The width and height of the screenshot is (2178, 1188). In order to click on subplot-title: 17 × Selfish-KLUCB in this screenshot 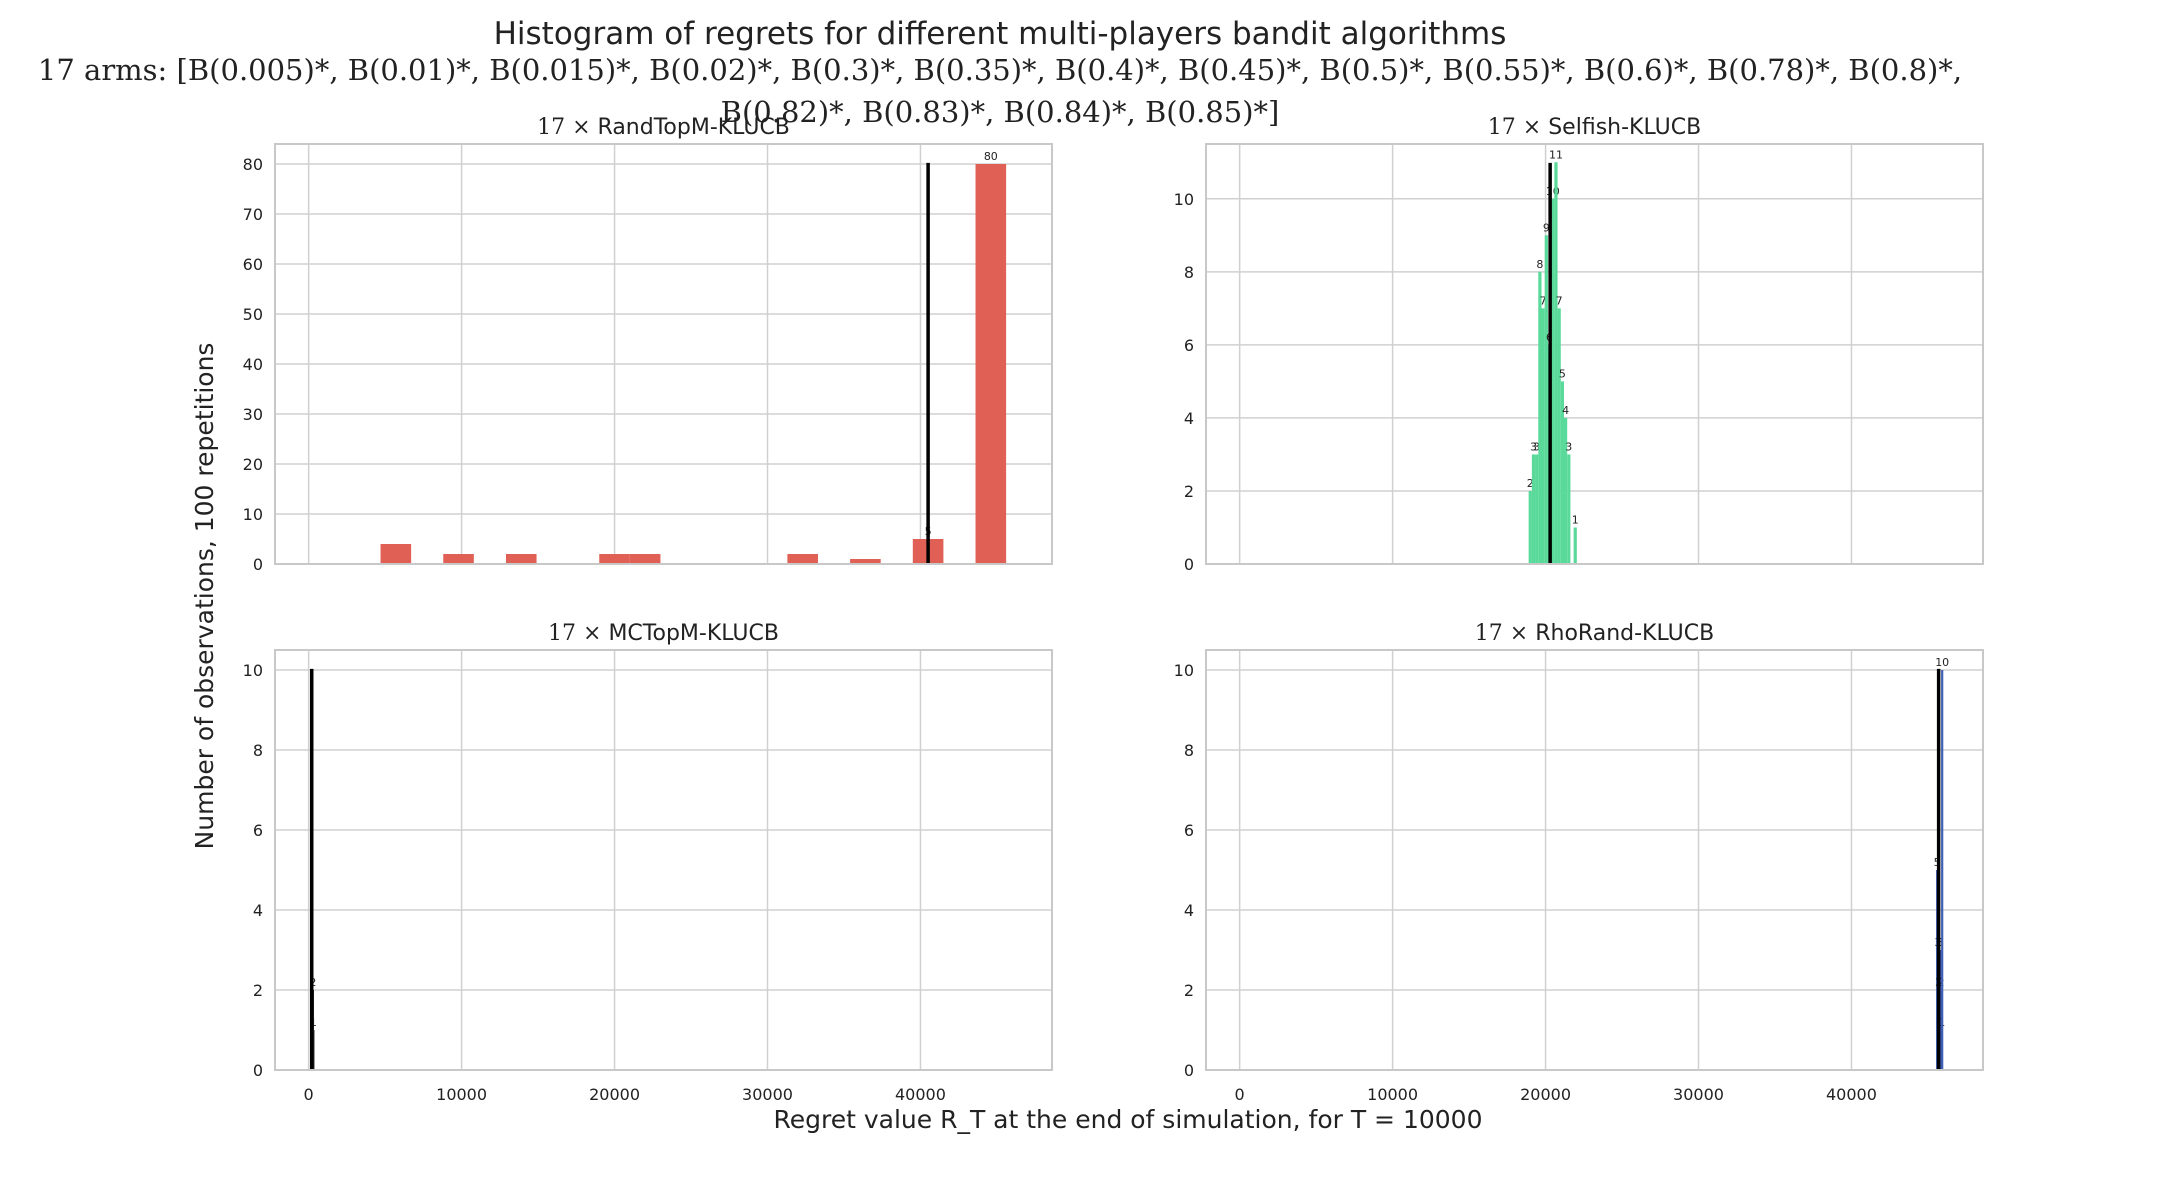, I will do `click(1594, 127)`.